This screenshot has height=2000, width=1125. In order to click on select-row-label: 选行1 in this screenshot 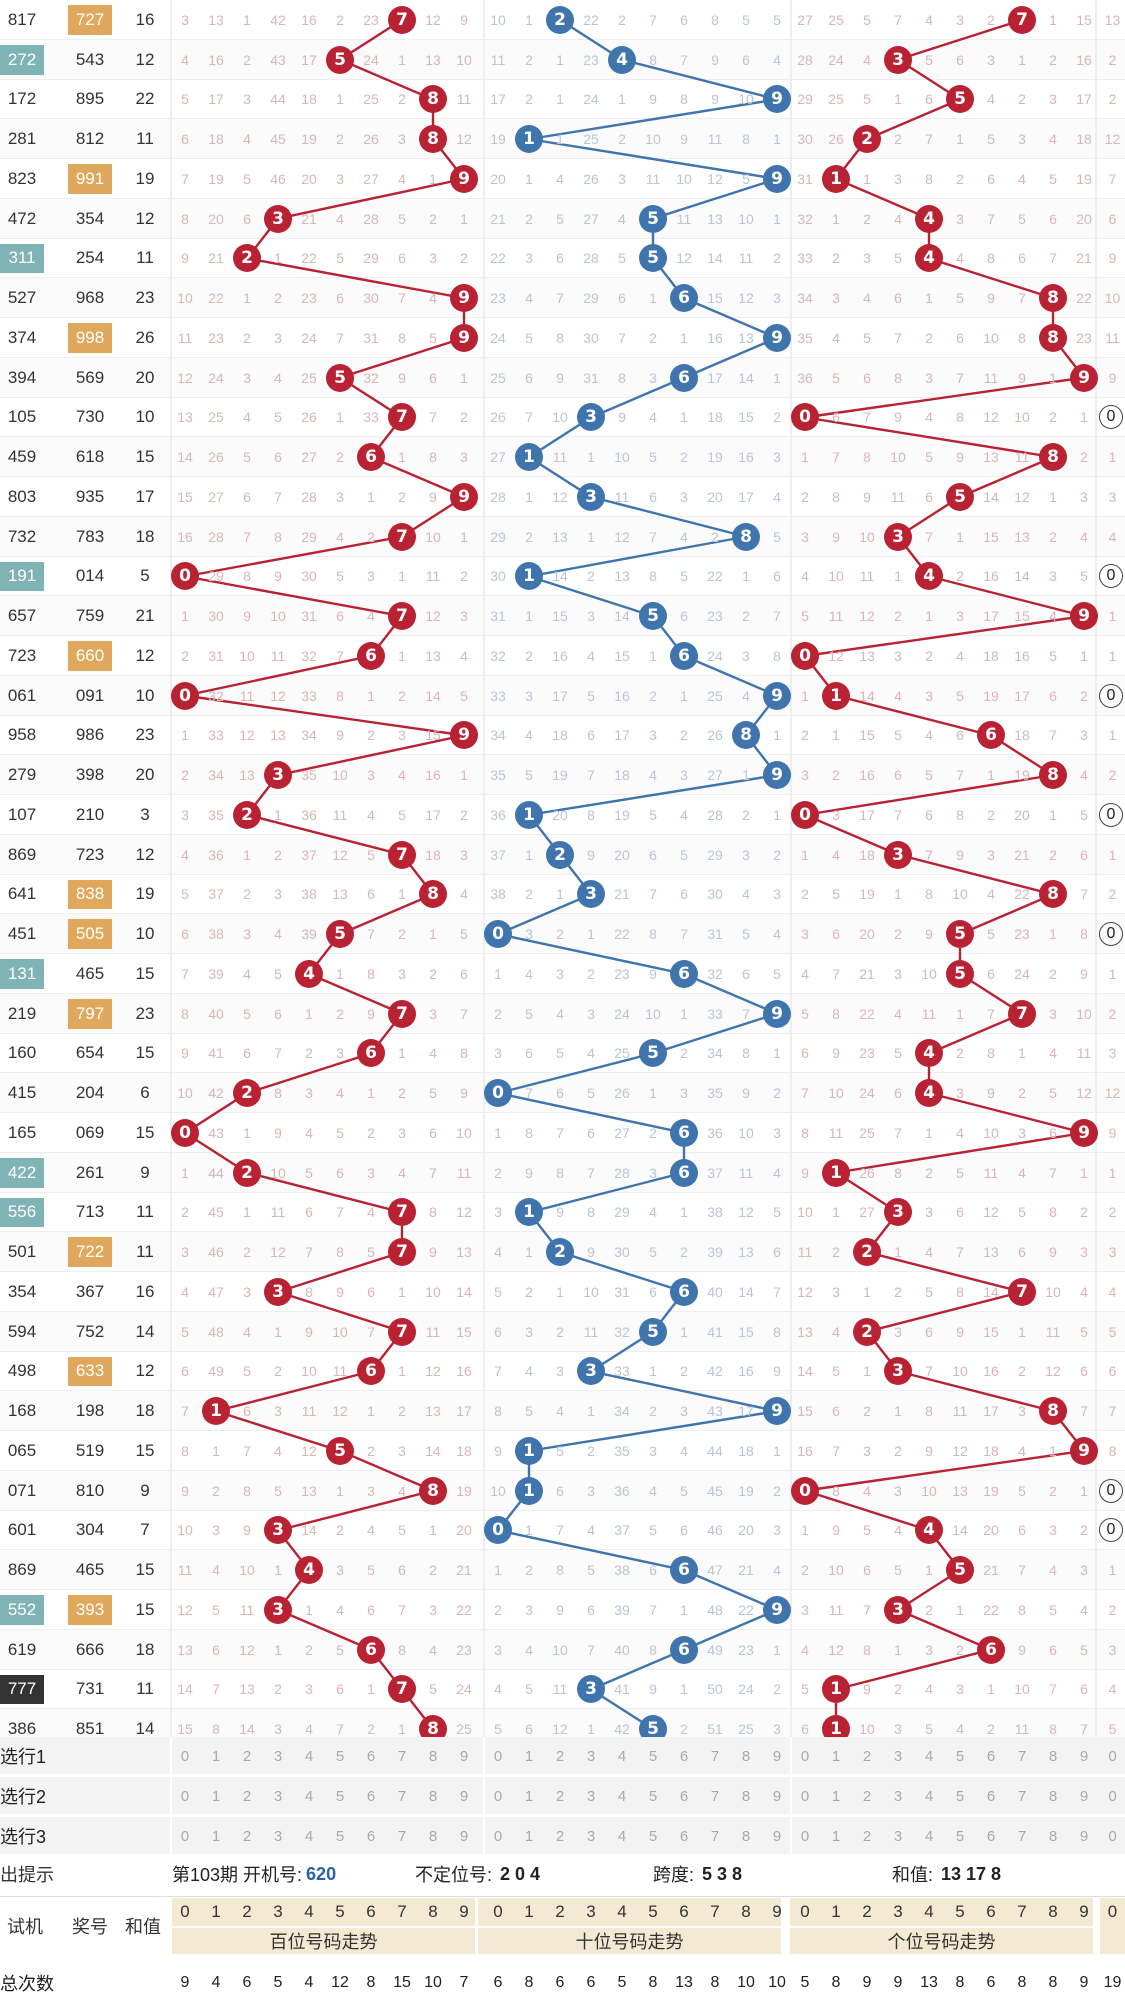, I will do `click(23, 1757)`.